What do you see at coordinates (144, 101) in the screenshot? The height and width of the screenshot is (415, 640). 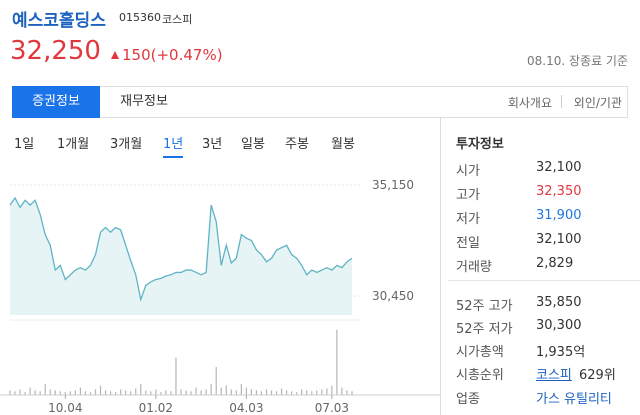 I see `tab: 재무정보` at bounding box center [144, 101].